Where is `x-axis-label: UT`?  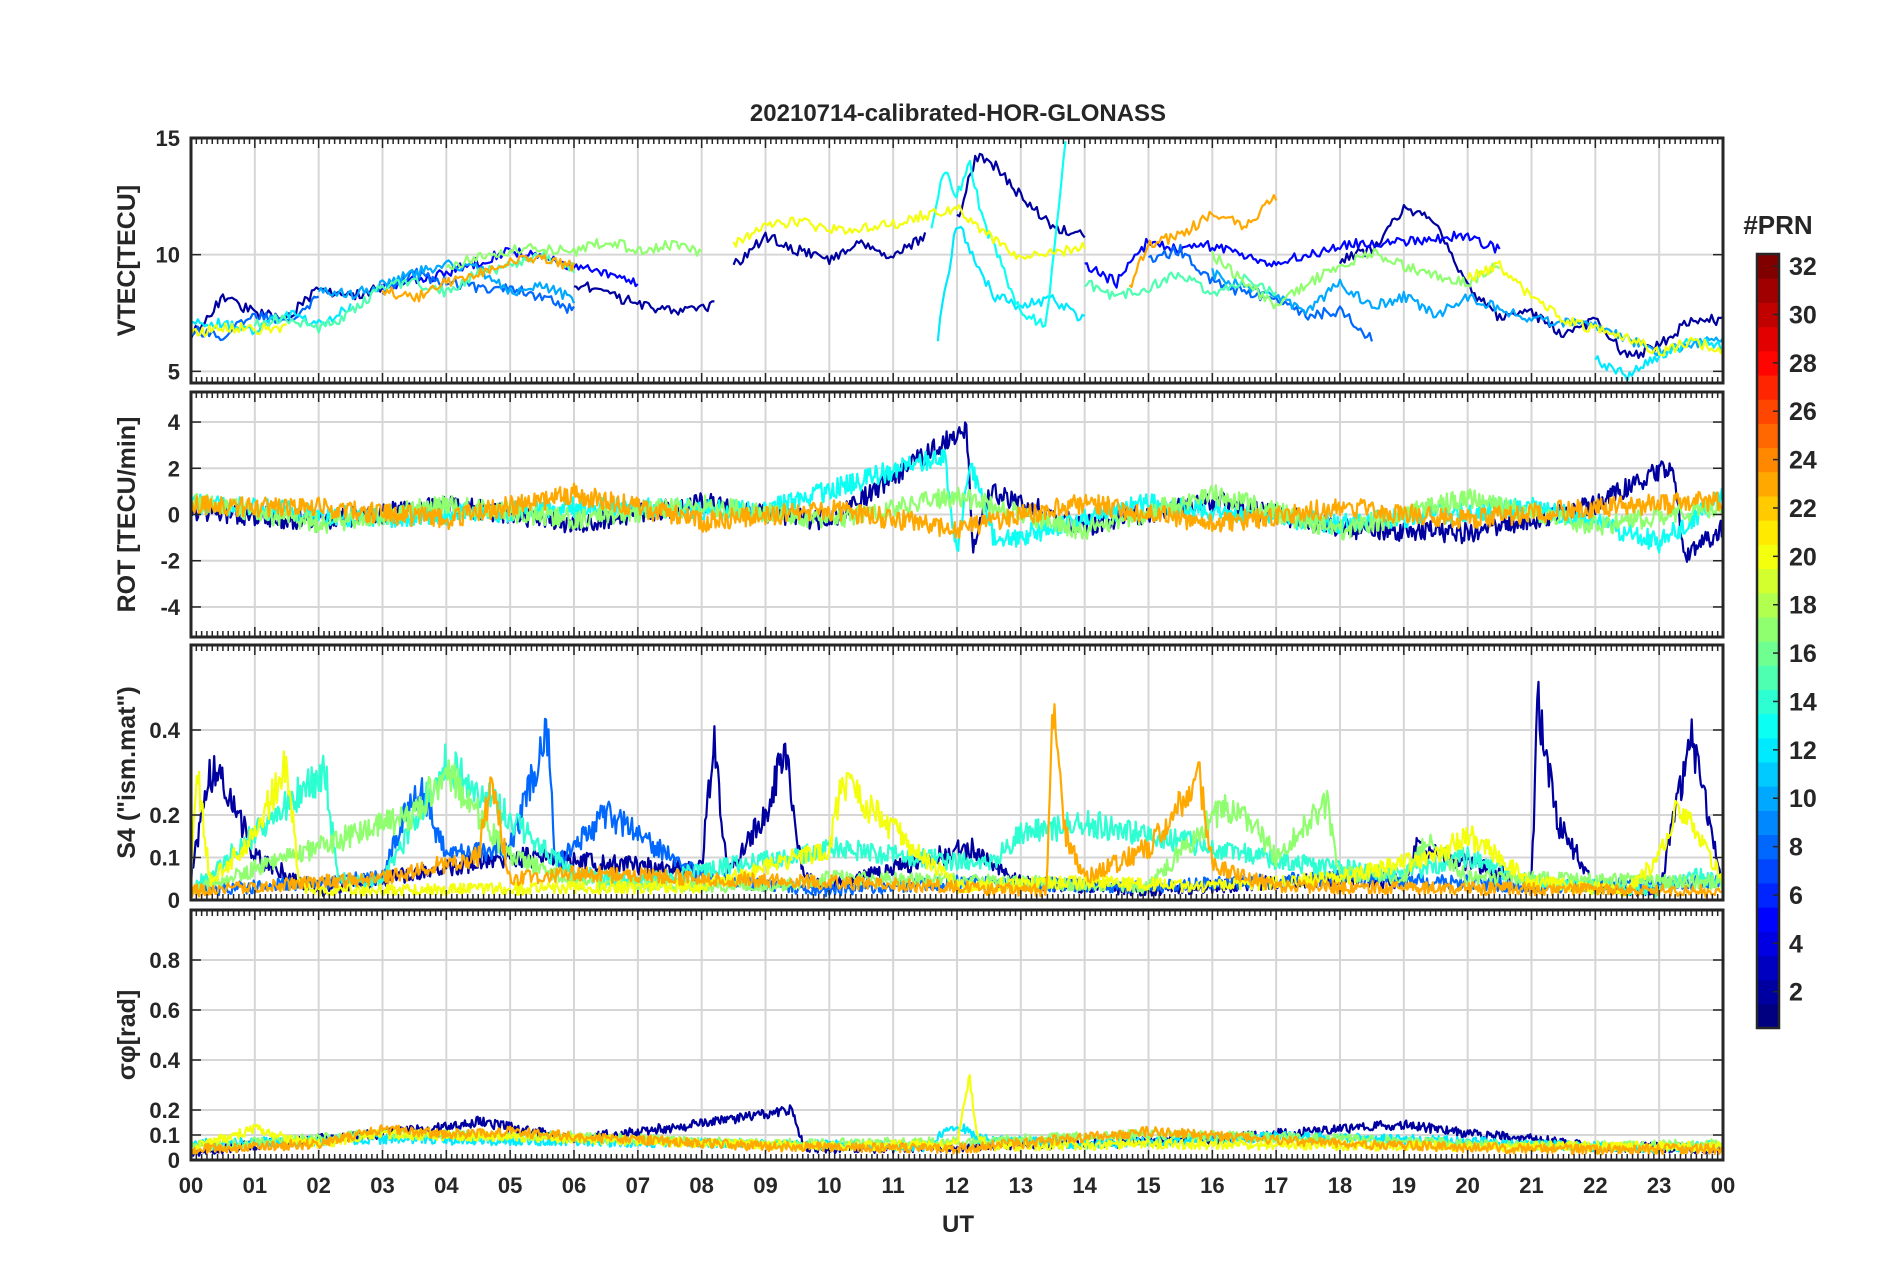
x-axis-label: UT is located at coordinates (958, 1224).